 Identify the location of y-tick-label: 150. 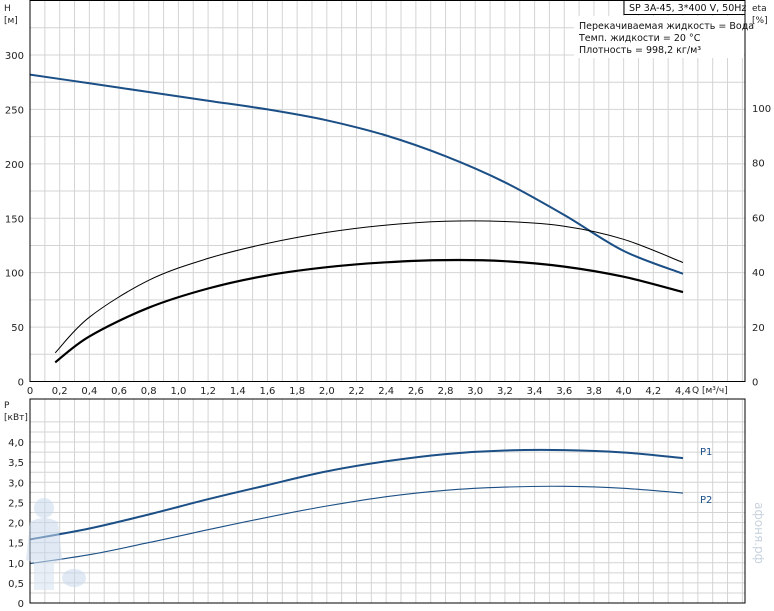
(14, 219).